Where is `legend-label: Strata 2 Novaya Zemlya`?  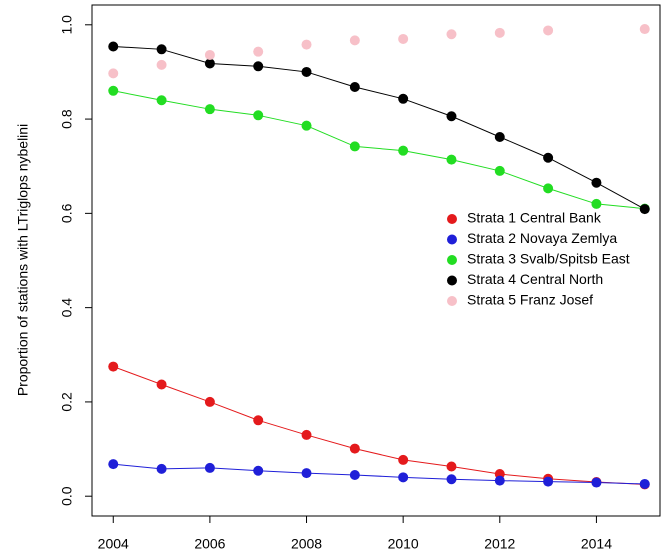
legend-label: Strata 2 Novaya Zemlya is located at coordinates (542, 238).